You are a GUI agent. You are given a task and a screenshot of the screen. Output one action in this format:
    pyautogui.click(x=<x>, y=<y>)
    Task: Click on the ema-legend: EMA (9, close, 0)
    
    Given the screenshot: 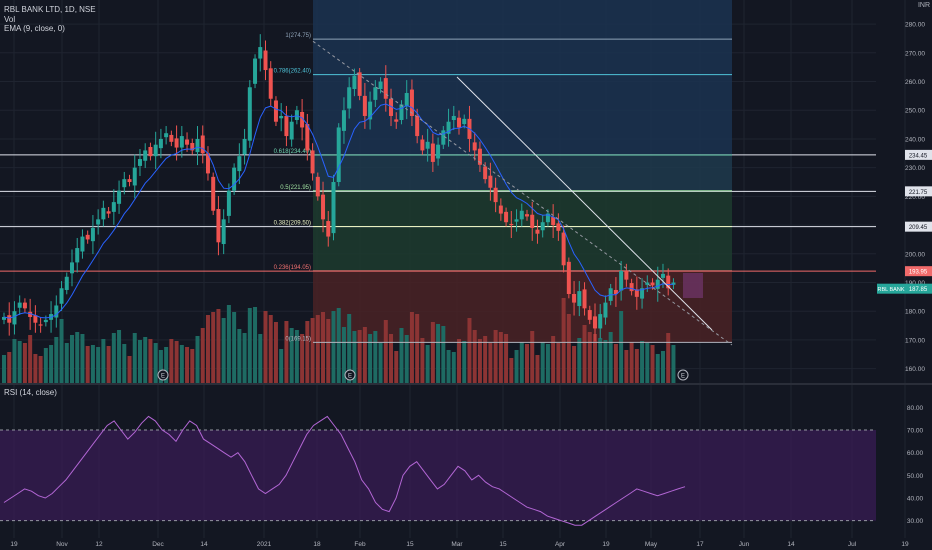 What is the action you would take?
    pyautogui.click(x=34, y=28)
    